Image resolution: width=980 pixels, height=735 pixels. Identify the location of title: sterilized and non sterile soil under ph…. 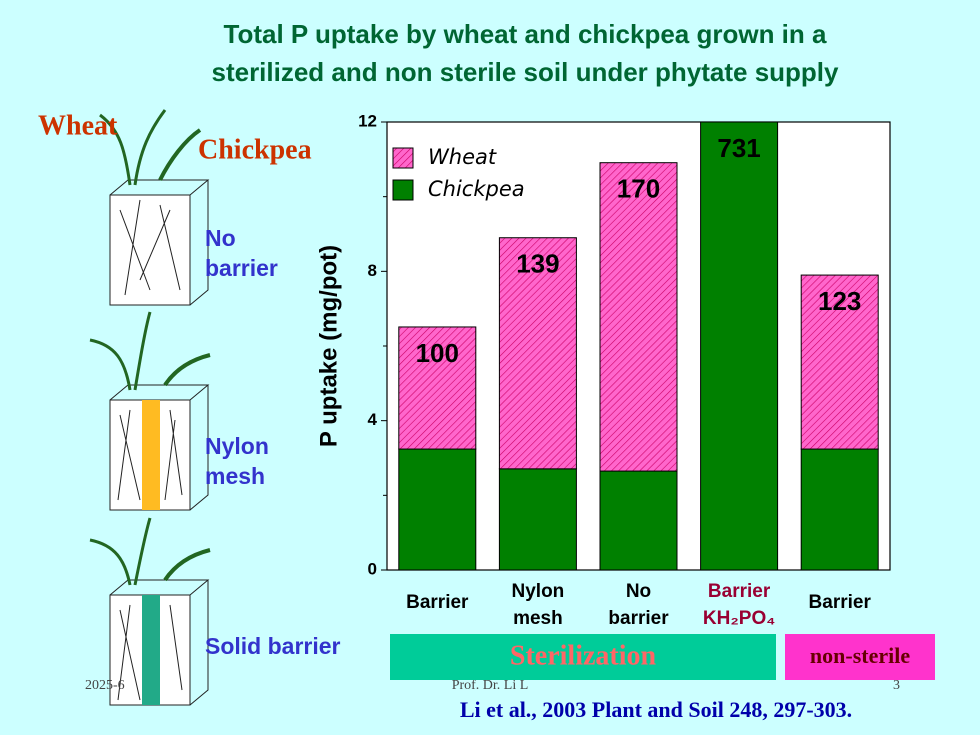
(525, 72).